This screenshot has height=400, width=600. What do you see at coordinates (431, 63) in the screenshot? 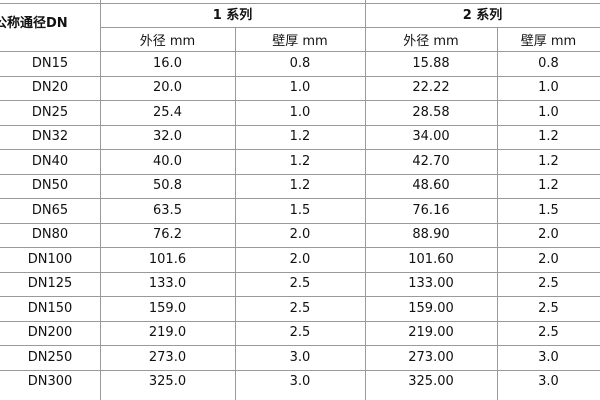
I see `value-cell: 15.88` at bounding box center [431, 63].